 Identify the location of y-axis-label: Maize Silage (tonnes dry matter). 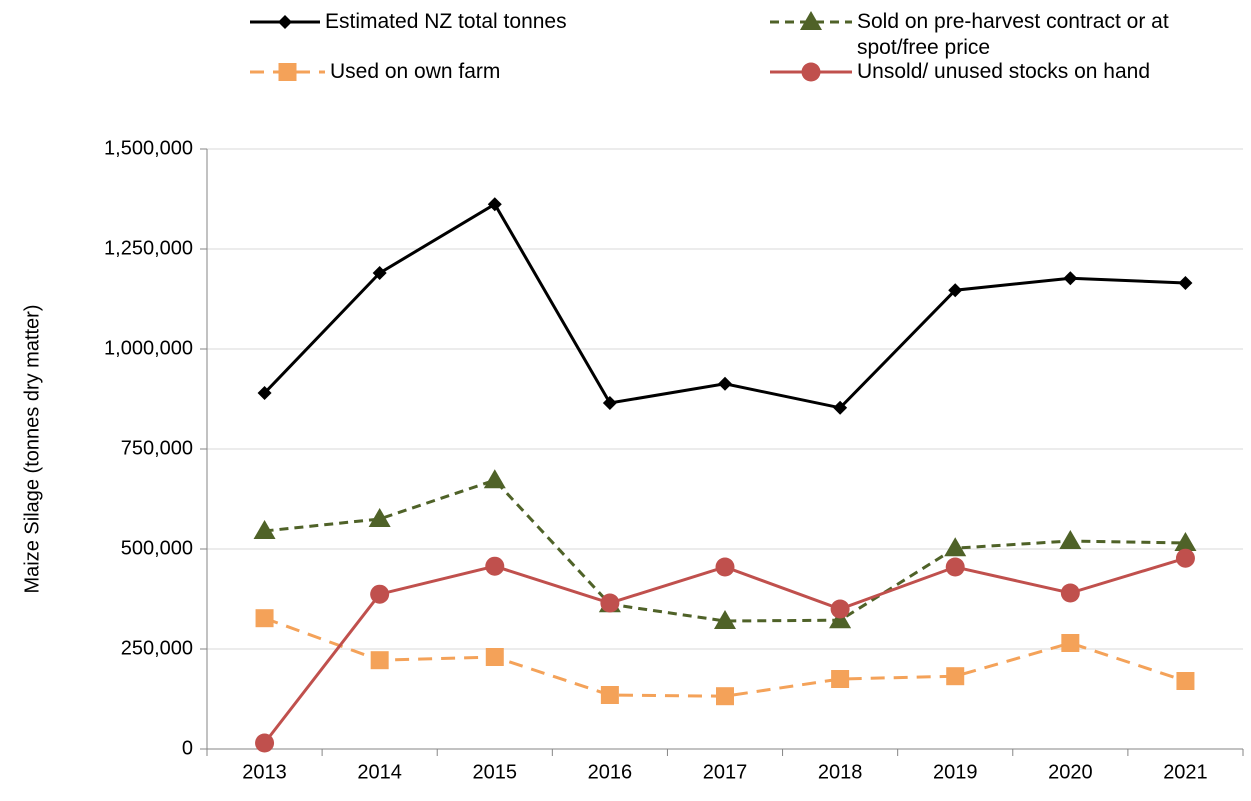
(32, 448).